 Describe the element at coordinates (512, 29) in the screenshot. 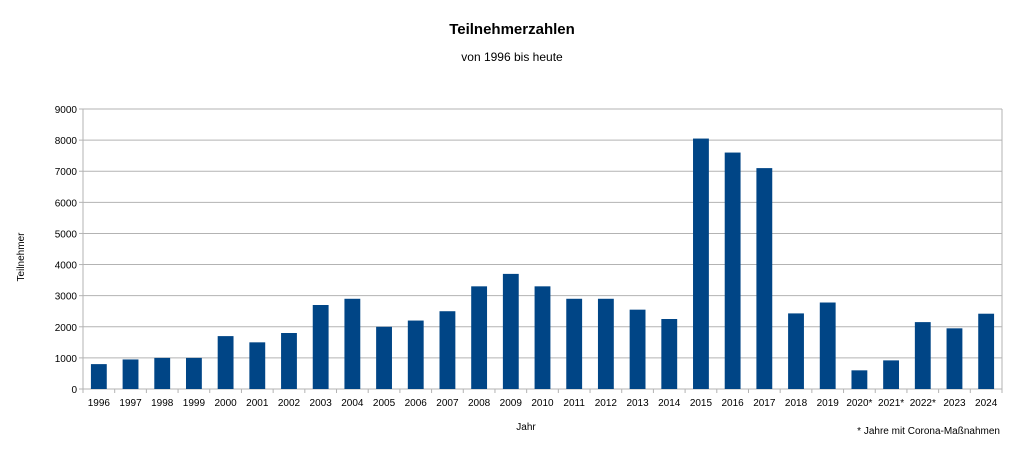

I see `chart-title: Teilnehmerzahlen` at that location.